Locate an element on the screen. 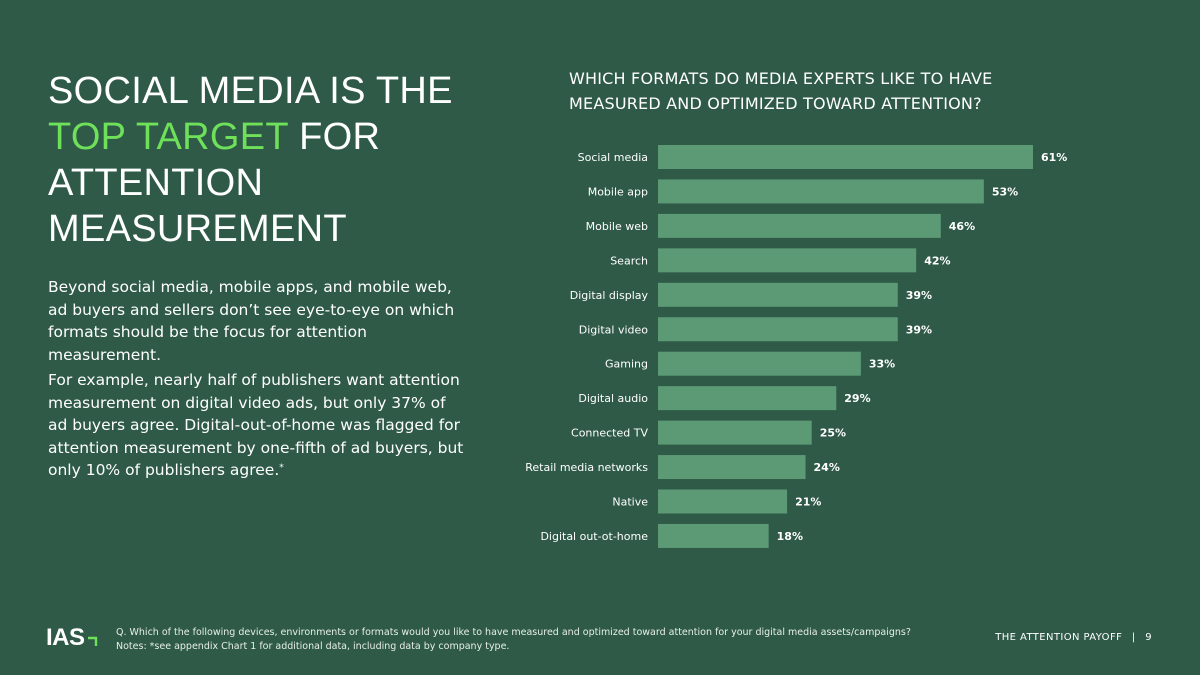 Image resolution: width=1200 pixels, height=675 pixels. footnote-marker: * is located at coordinates (281, 468).